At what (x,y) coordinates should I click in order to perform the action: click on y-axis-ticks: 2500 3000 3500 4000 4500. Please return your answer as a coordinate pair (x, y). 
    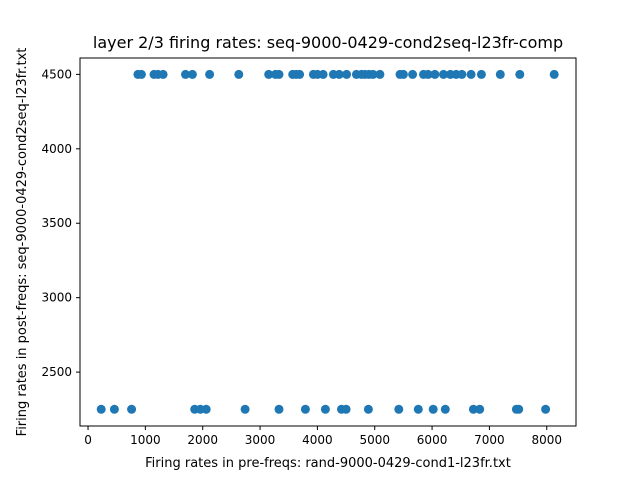
    Looking at the image, I should click on (60, 223).